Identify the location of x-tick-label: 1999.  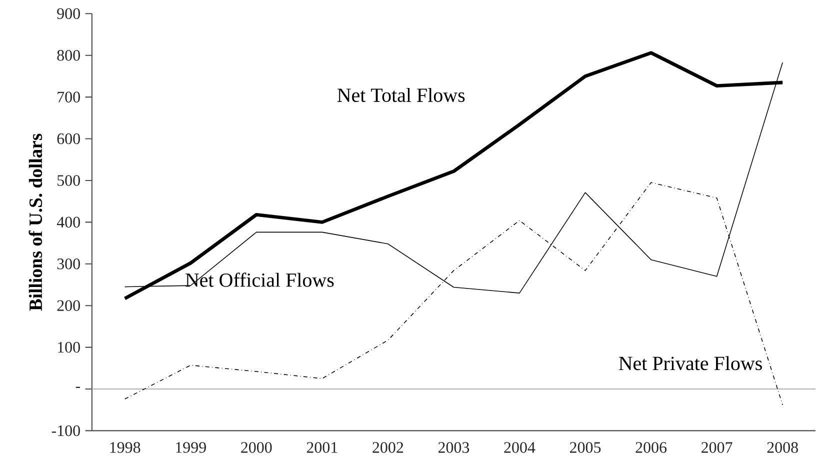
(191, 447).